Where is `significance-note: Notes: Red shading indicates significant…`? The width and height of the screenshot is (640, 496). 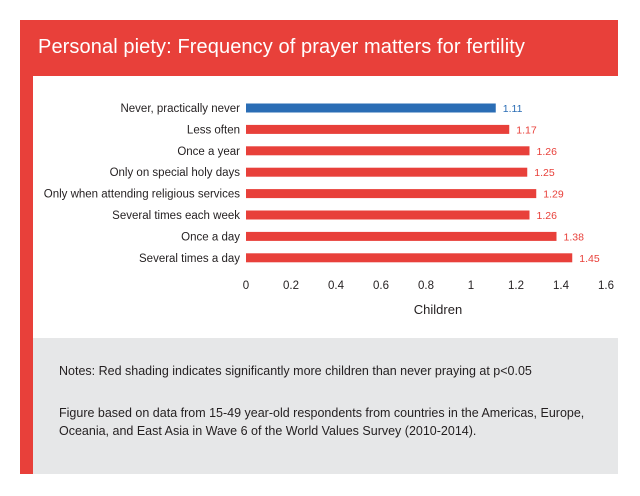
significance-note: Notes: Red shading indicates significant… is located at coordinates (295, 371).